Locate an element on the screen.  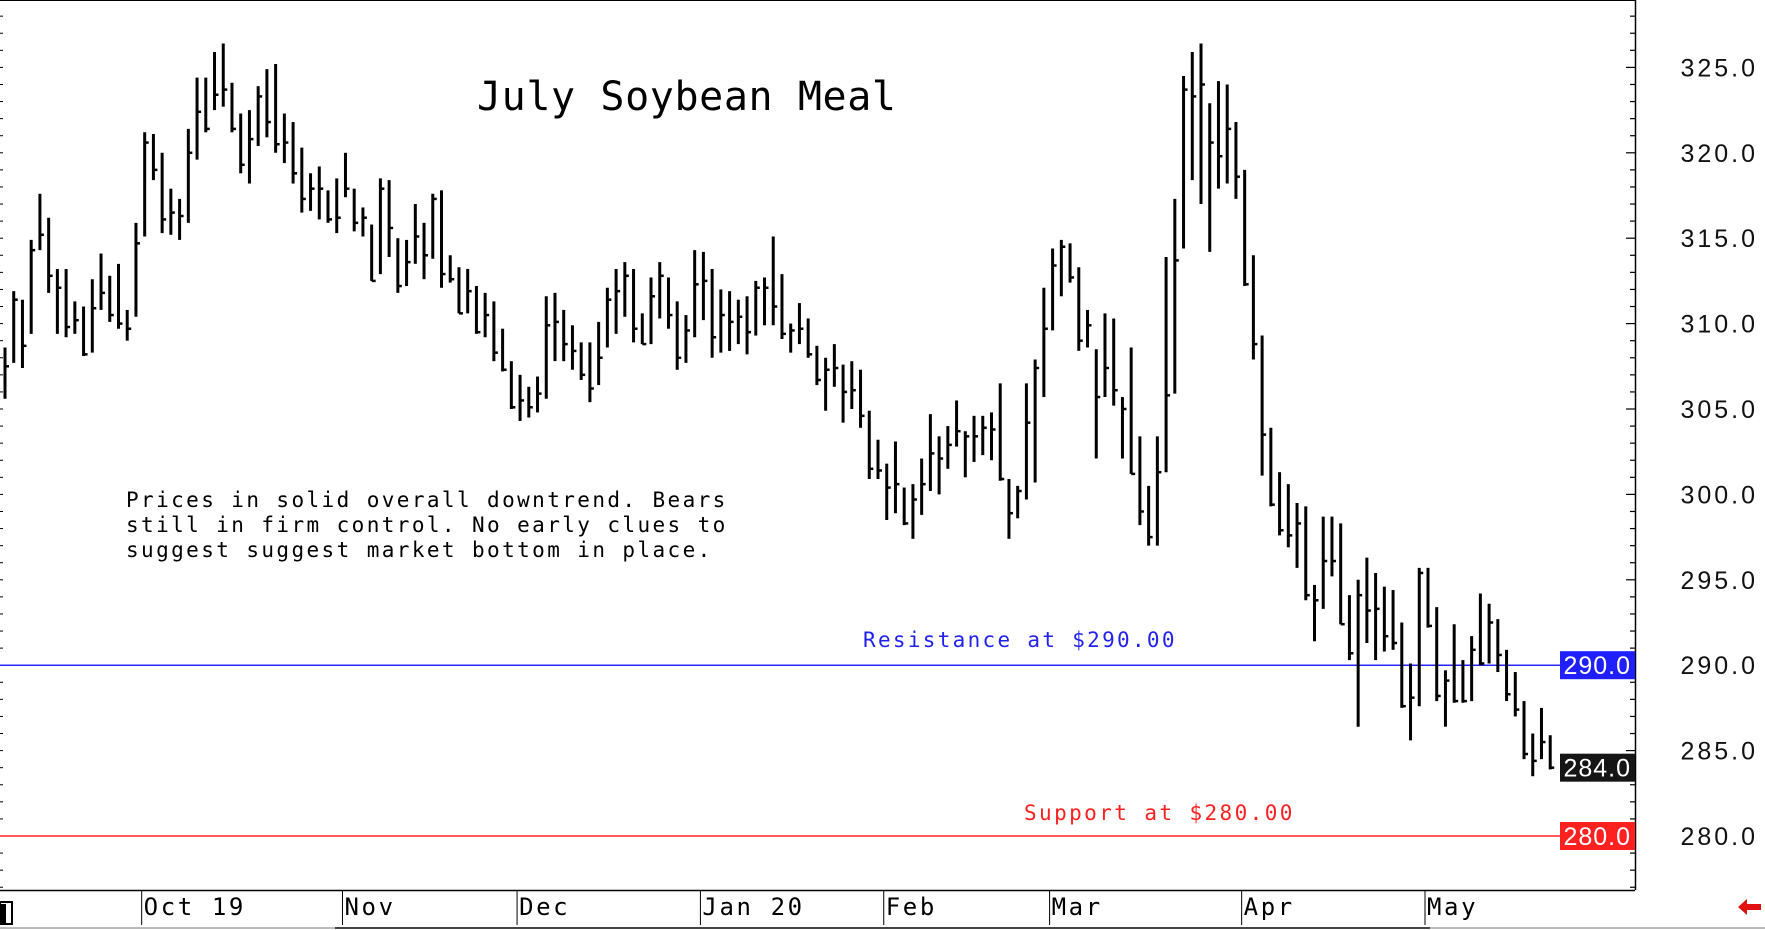
last-price-badge-label: 284.0 is located at coordinates (1597, 769).